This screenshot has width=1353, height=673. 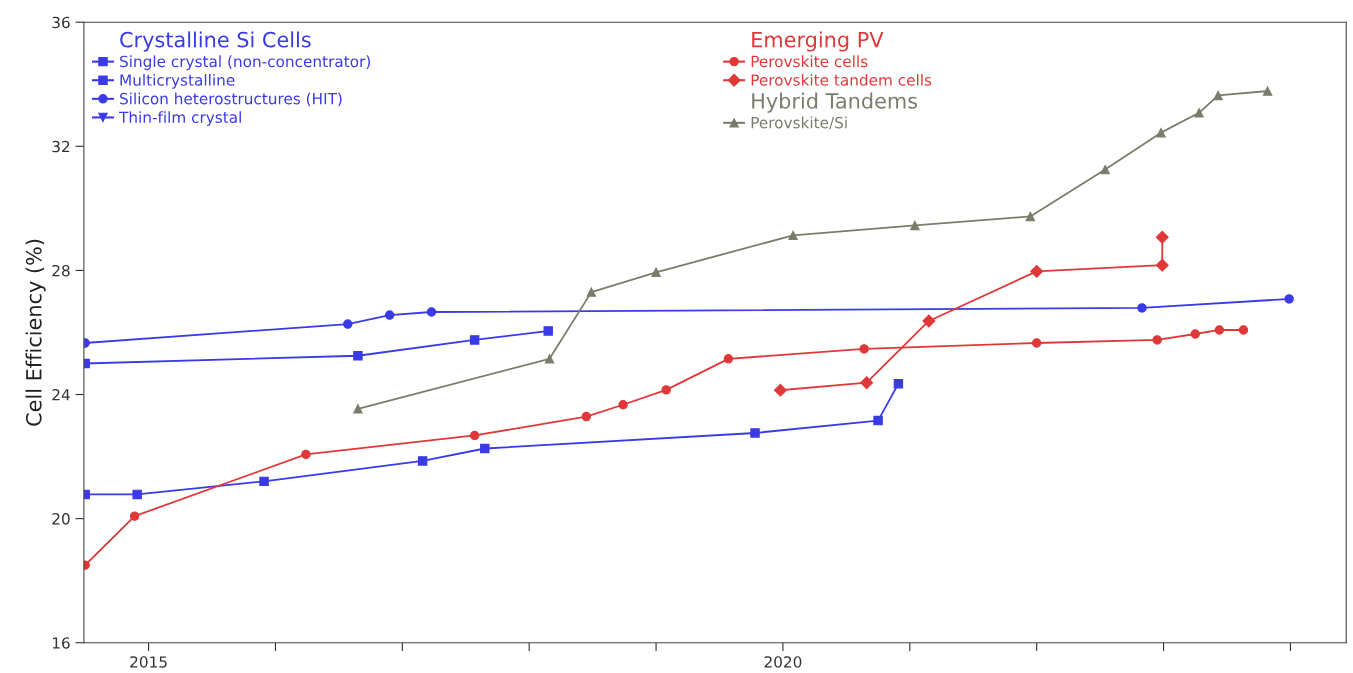 What do you see at coordinates (809, 61) in the screenshot?
I see `legend-label: Perovskite cells` at bounding box center [809, 61].